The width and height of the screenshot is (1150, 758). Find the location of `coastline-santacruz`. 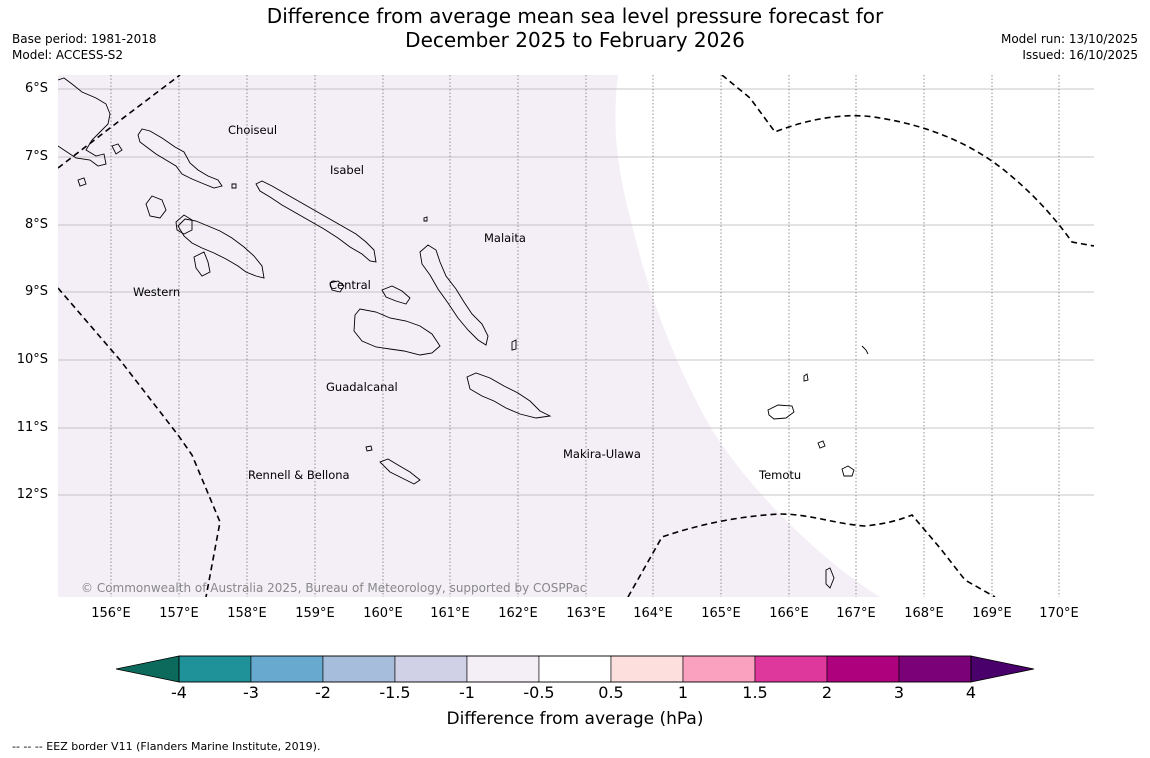

coastline-santacruz is located at coordinates (781, 412).